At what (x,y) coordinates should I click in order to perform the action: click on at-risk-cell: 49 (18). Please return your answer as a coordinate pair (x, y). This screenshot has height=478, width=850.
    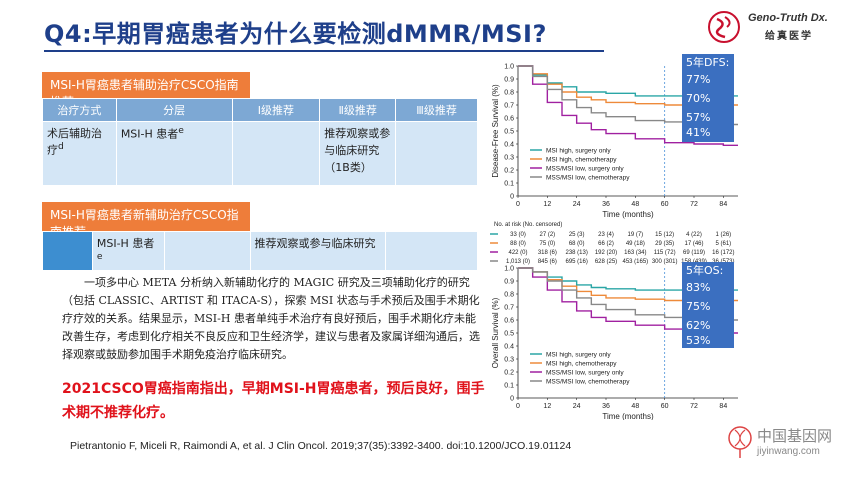
    Looking at the image, I should click on (635, 244).